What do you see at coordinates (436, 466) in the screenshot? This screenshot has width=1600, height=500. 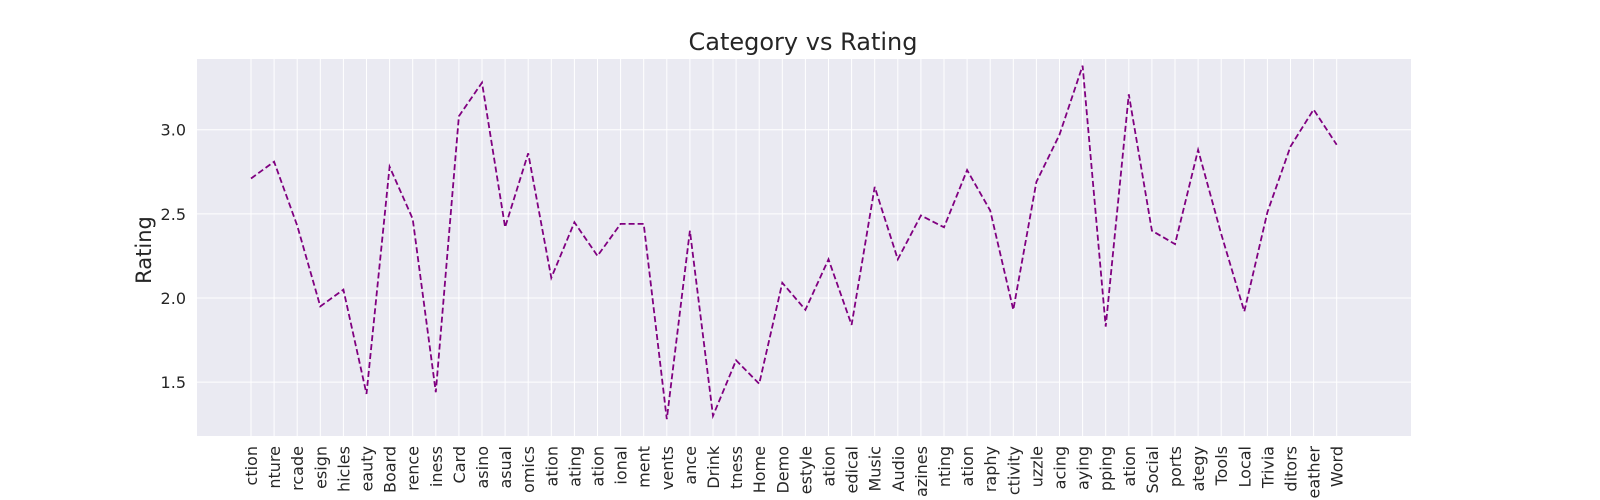 I see `x-tick-label: iness` at bounding box center [436, 466].